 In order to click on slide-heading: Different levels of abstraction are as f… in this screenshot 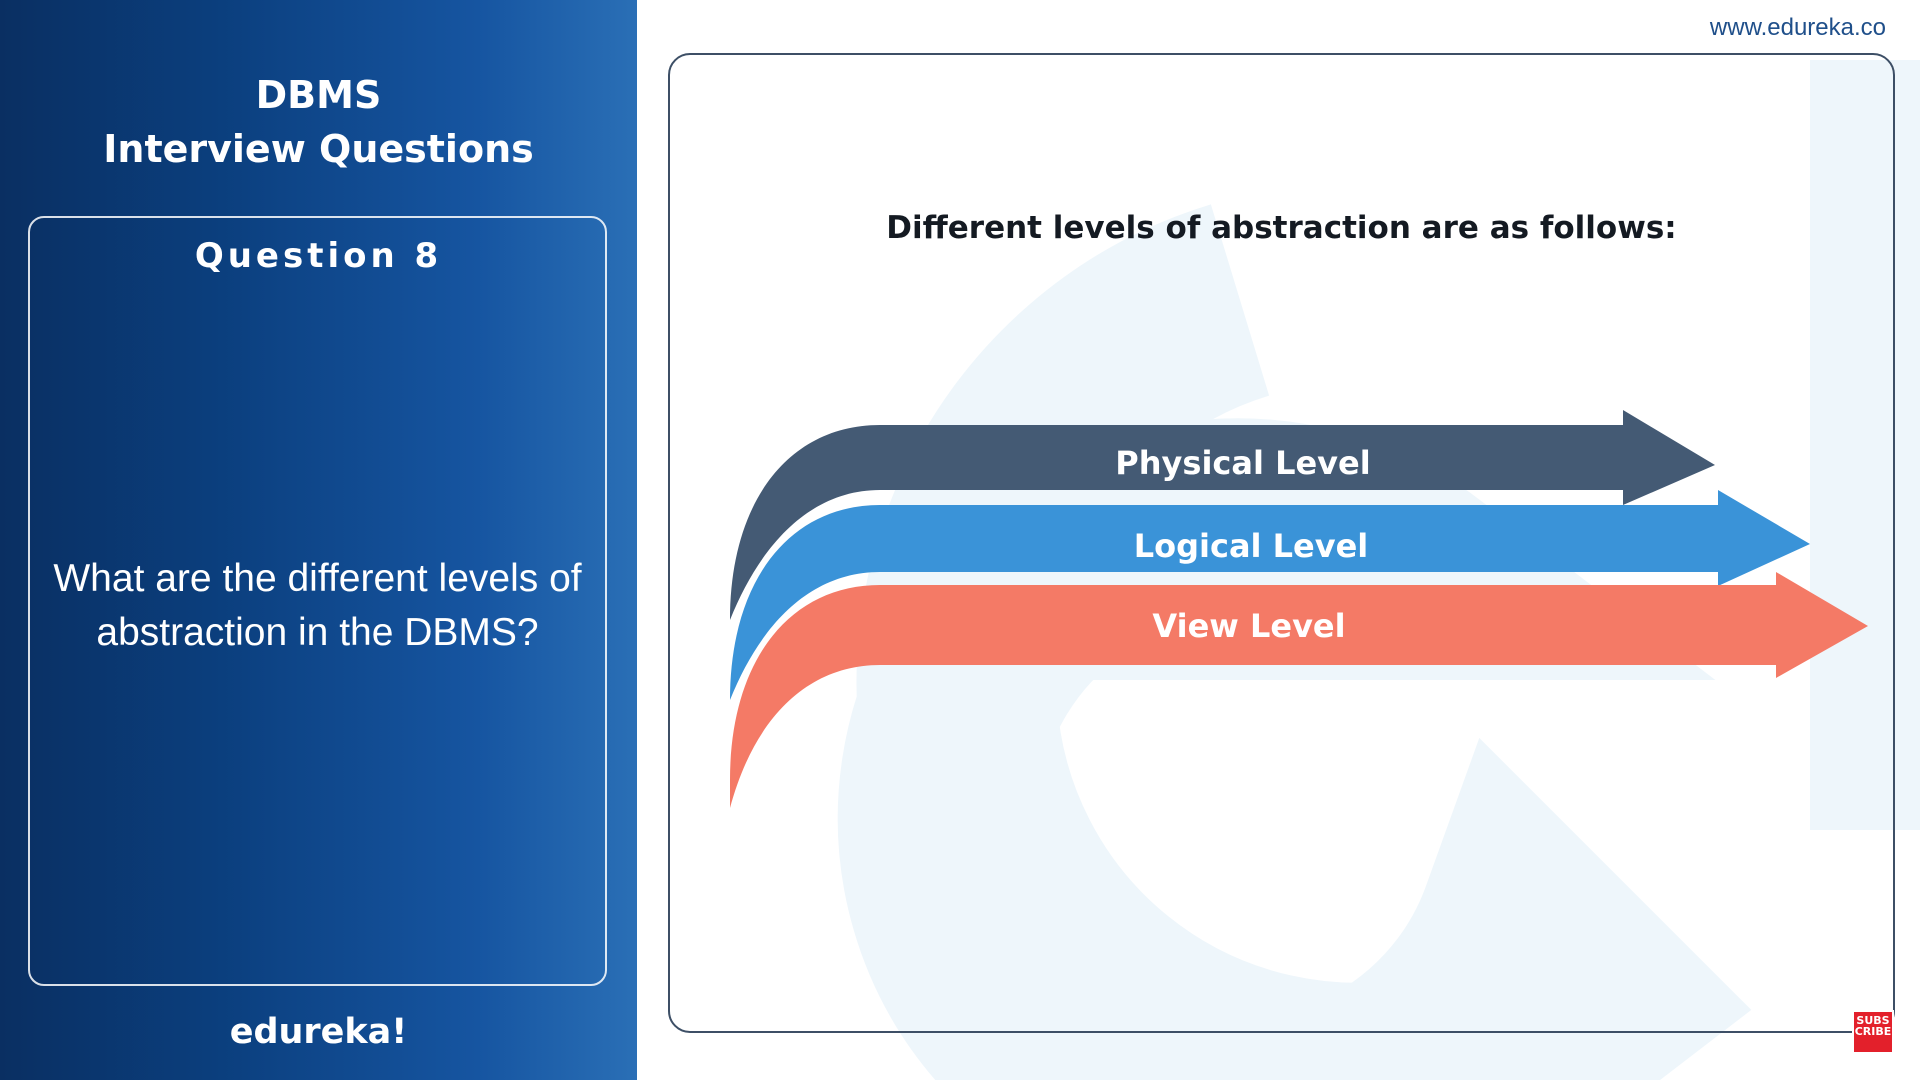, I will do `click(1281, 228)`.